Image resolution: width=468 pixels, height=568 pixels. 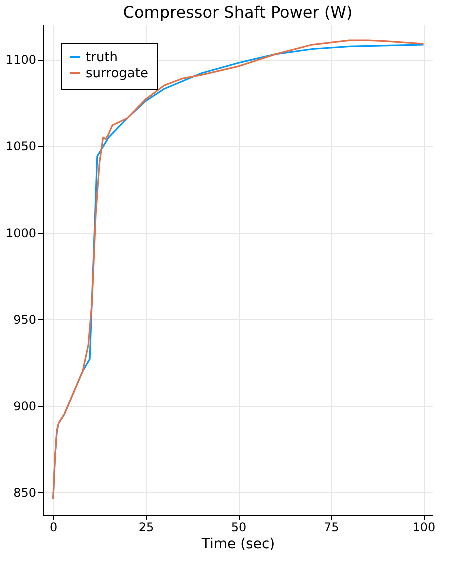 What do you see at coordinates (54, 527) in the screenshot?
I see `x-tick-label: 0` at bounding box center [54, 527].